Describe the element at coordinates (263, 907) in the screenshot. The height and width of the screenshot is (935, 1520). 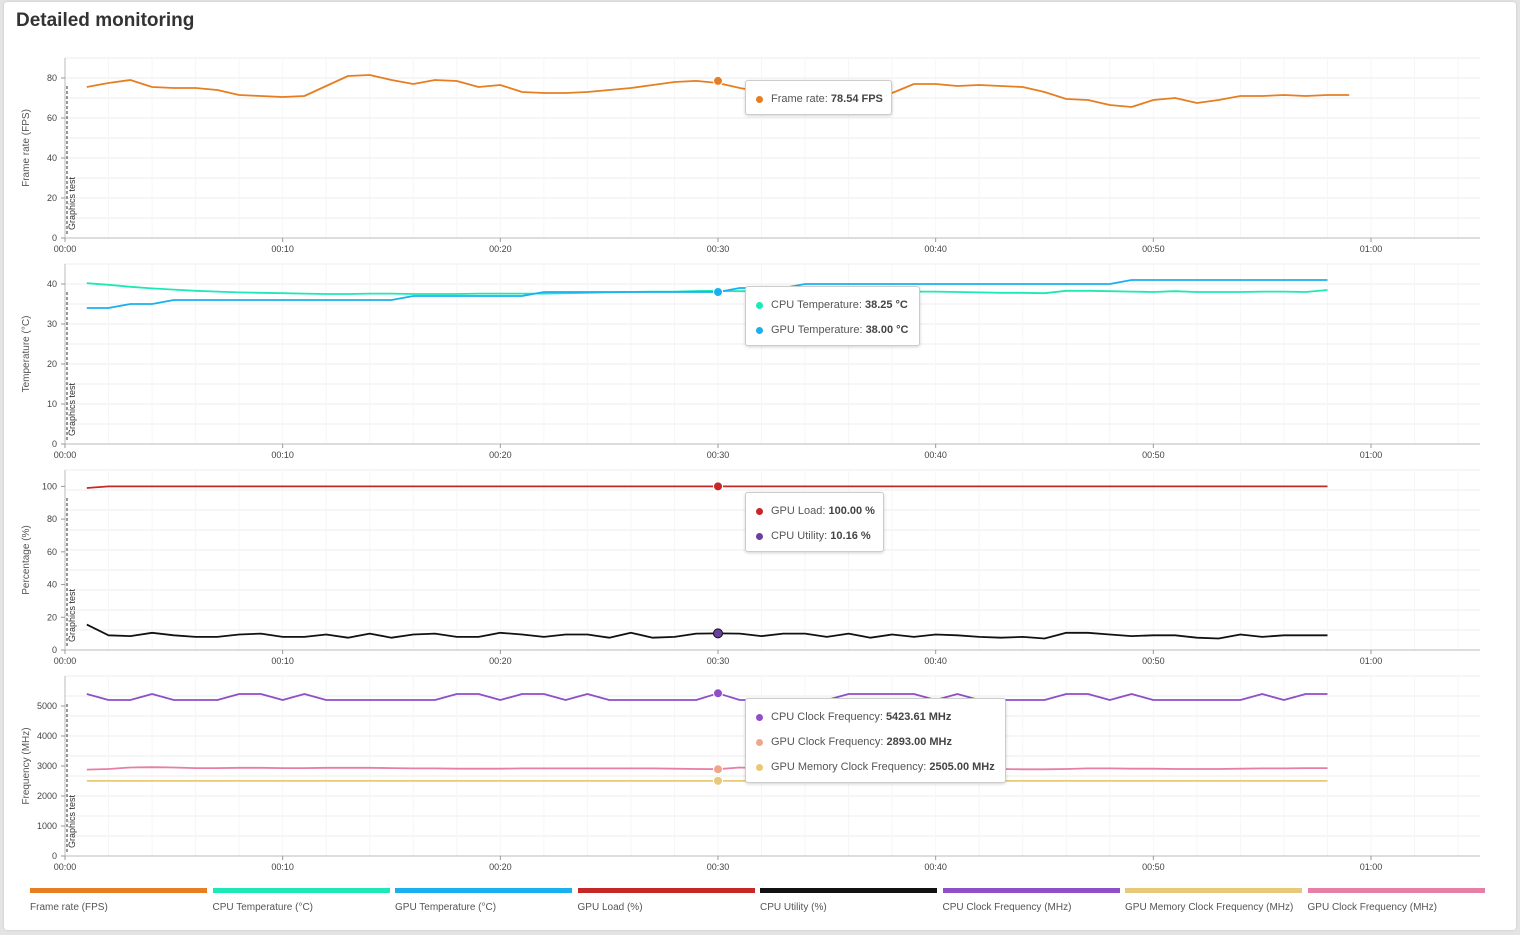
I see `legend-label: CPU Temperature (°C)` at that location.